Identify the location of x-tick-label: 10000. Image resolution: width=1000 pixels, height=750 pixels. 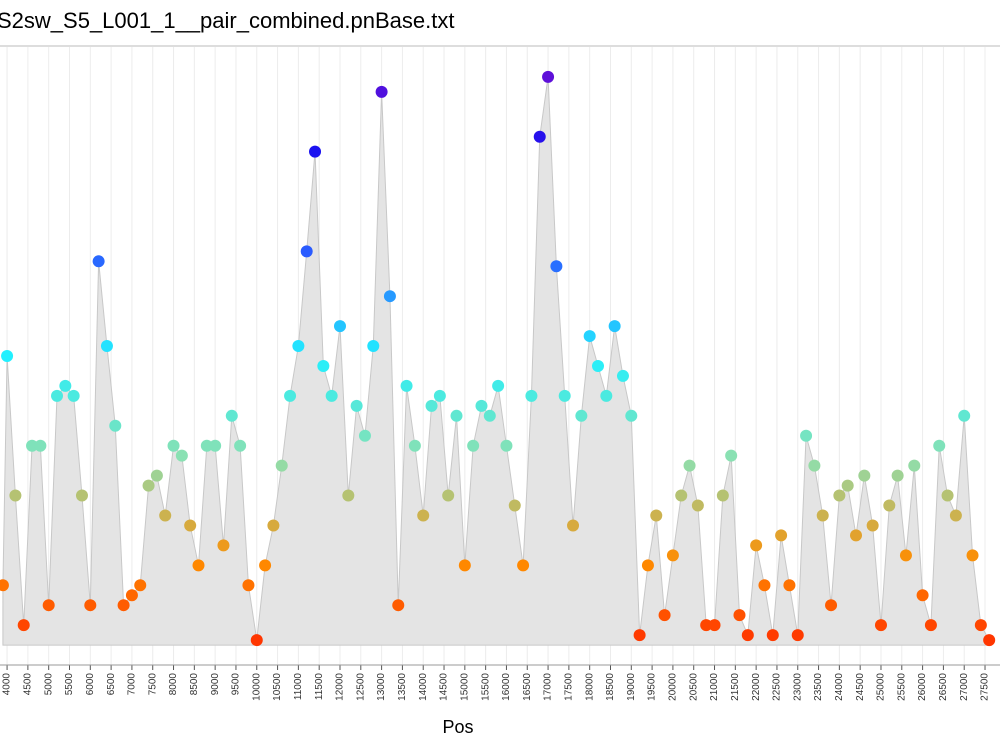
(256, 687).